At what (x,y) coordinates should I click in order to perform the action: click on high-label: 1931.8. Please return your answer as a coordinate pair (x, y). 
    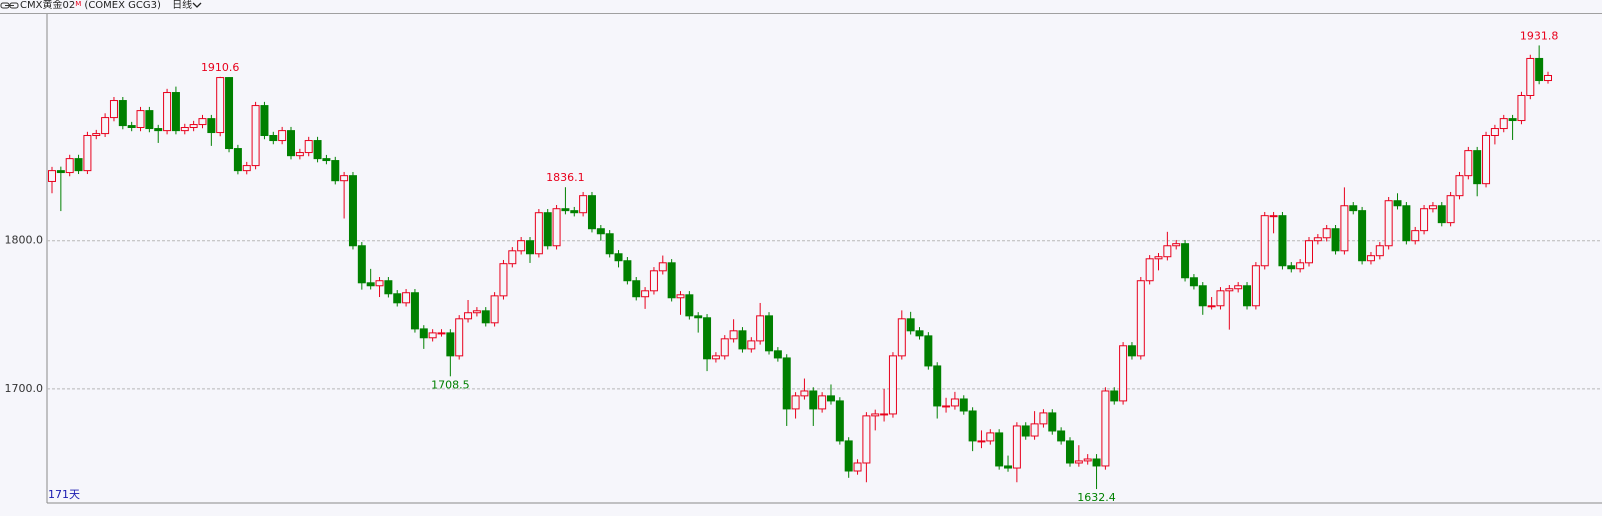
    Looking at the image, I should click on (1539, 35).